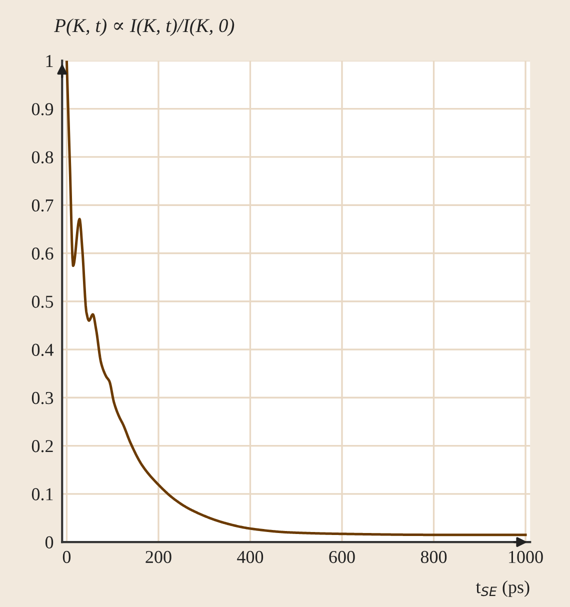 This screenshot has height=607, width=570. Describe the element at coordinates (49, 542) in the screenshot. I see `y-tick-label: 0` at that location.